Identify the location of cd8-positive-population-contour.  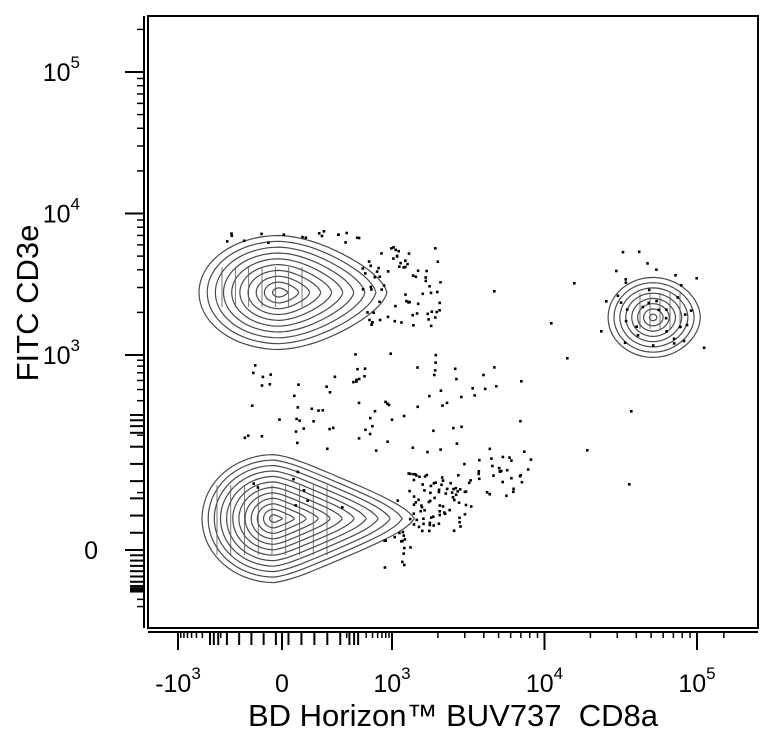
(654, 317).